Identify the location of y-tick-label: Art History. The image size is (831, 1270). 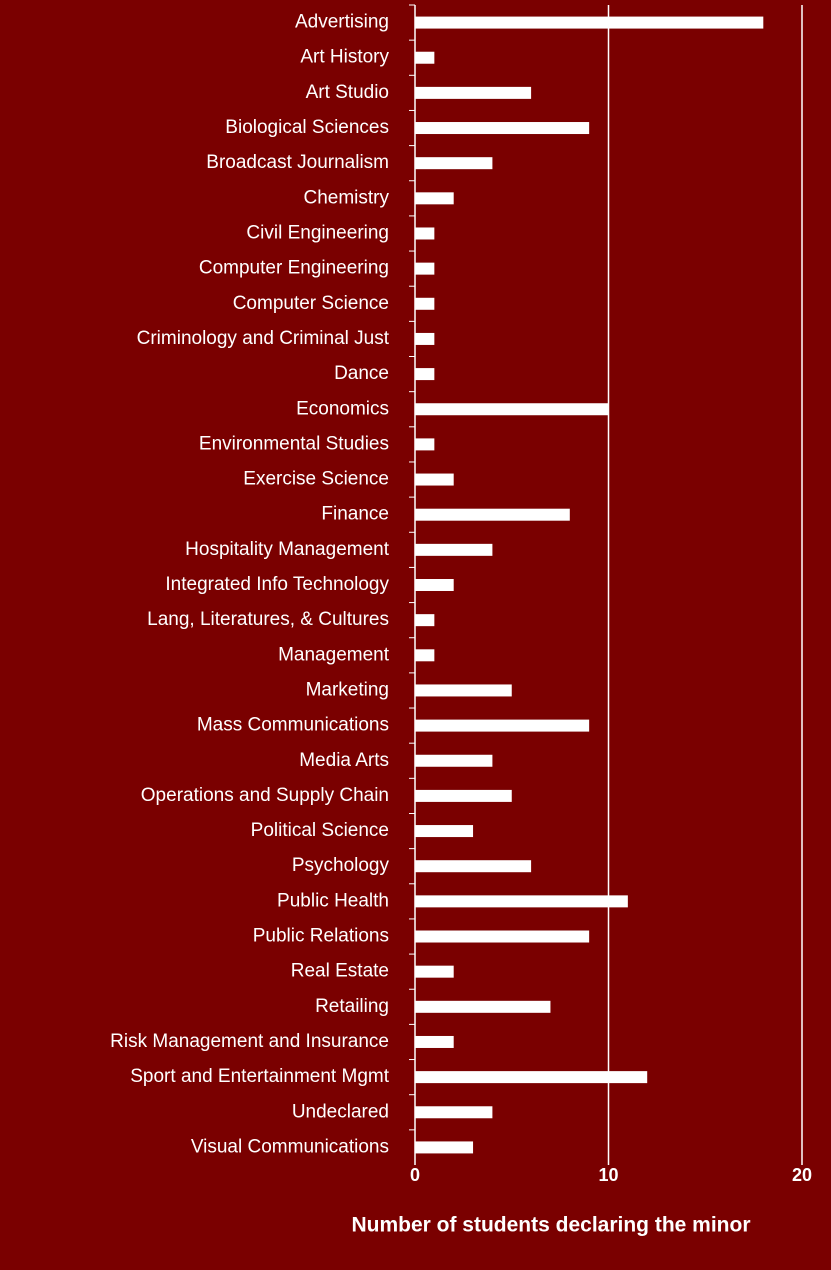
(344, 57).